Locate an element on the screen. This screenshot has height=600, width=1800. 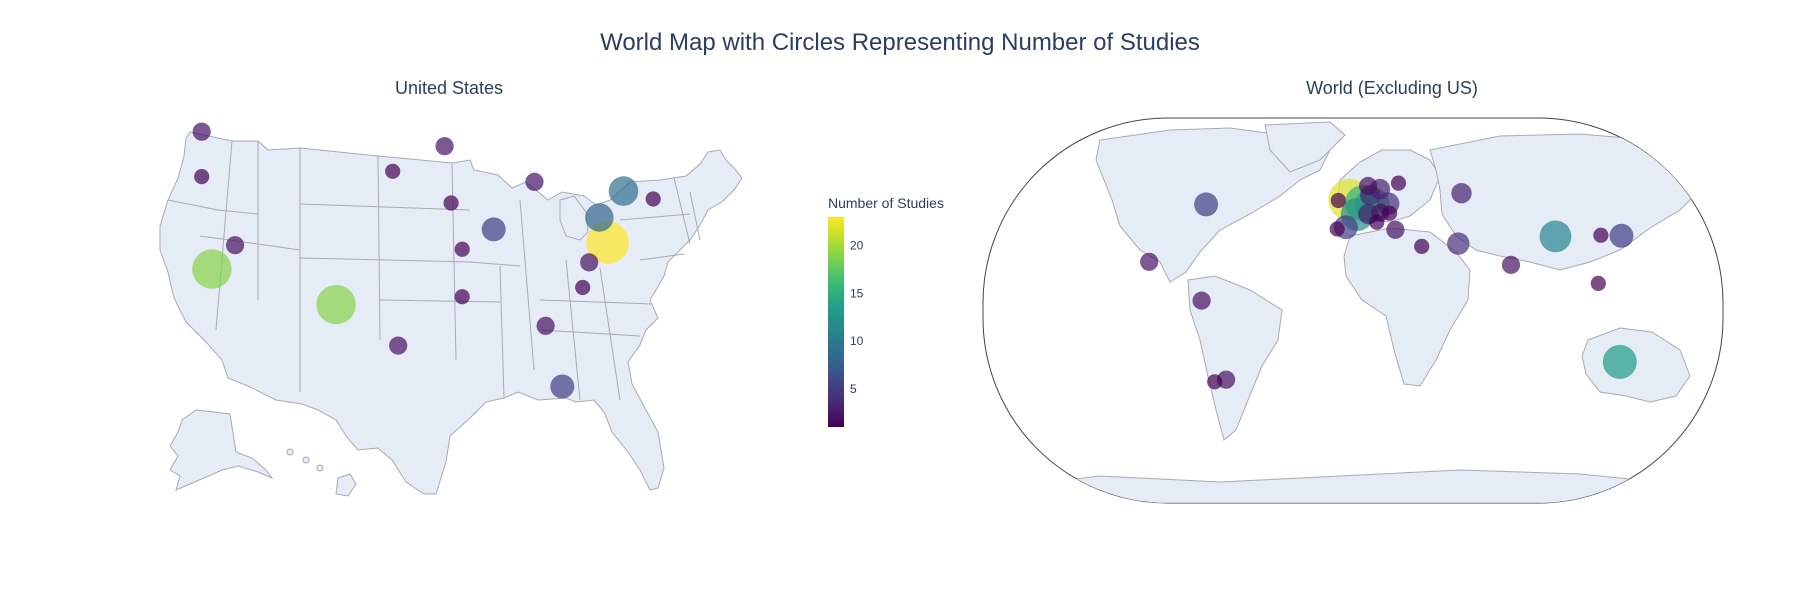
greenland-outline is located at coordinates (1305, 147).